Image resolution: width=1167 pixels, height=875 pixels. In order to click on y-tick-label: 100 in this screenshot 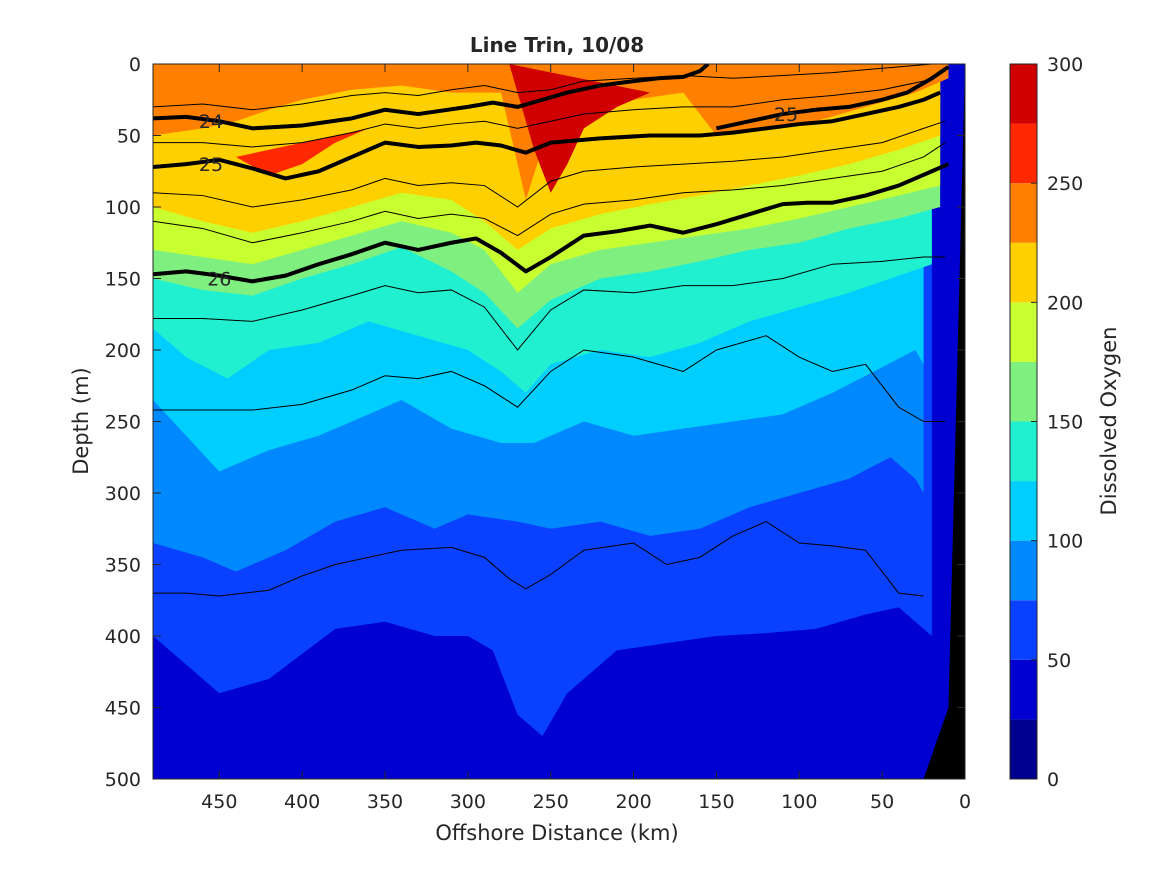, I will do `click(123, 208)`.